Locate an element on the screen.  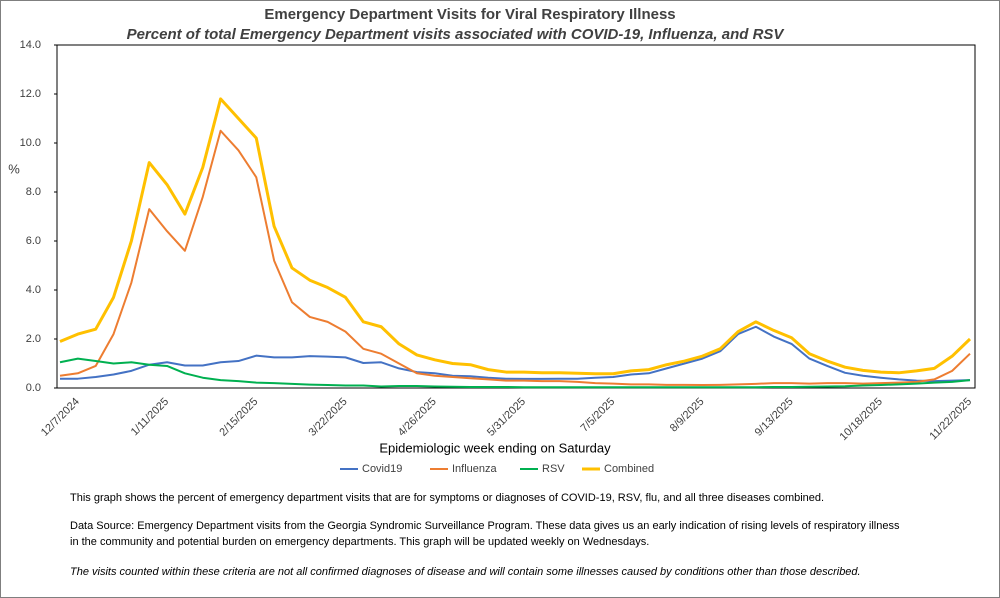
y-tick-label: 0.0 is located at coordinates (33, 388).